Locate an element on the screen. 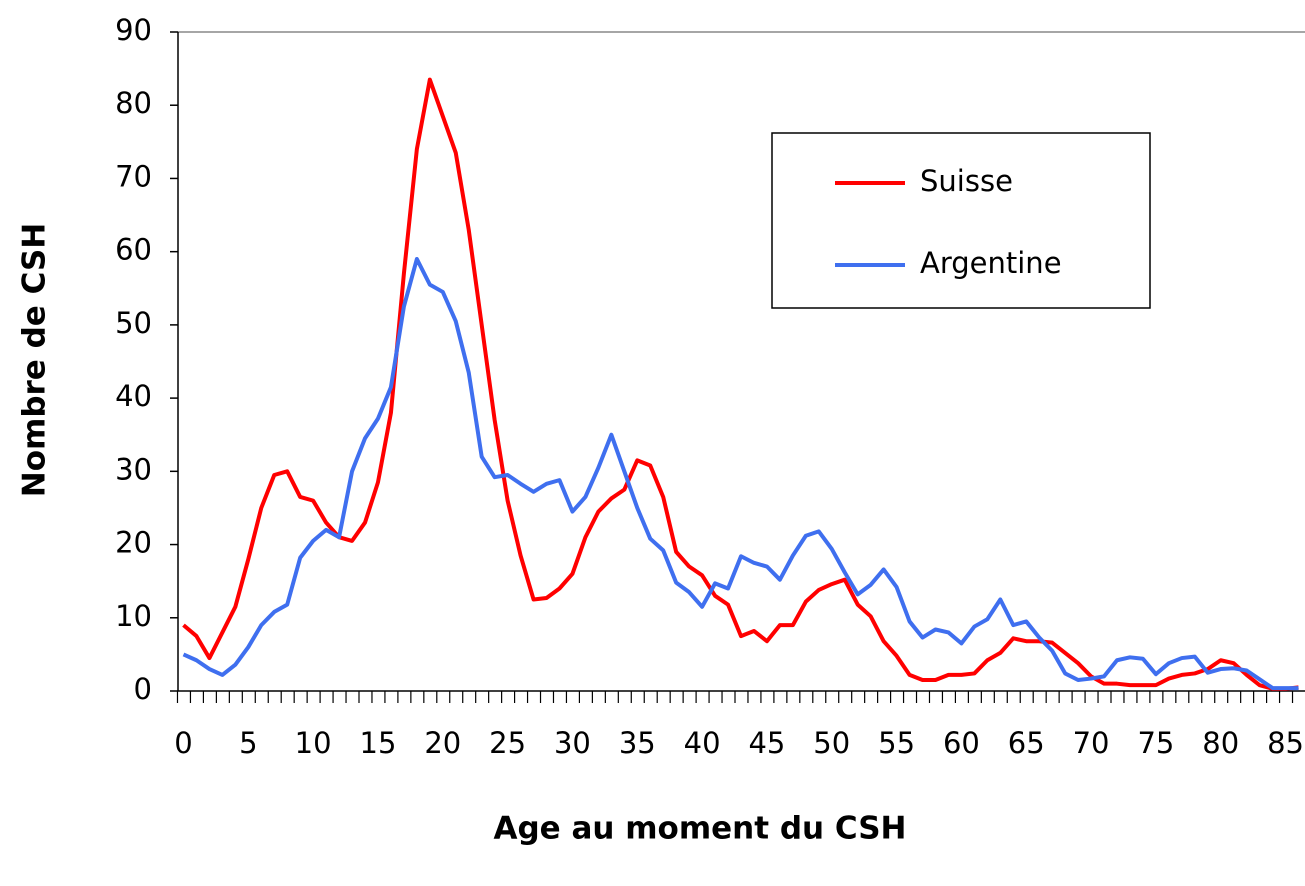  y-tick-label: 80 is located at coordinates (133, 103).